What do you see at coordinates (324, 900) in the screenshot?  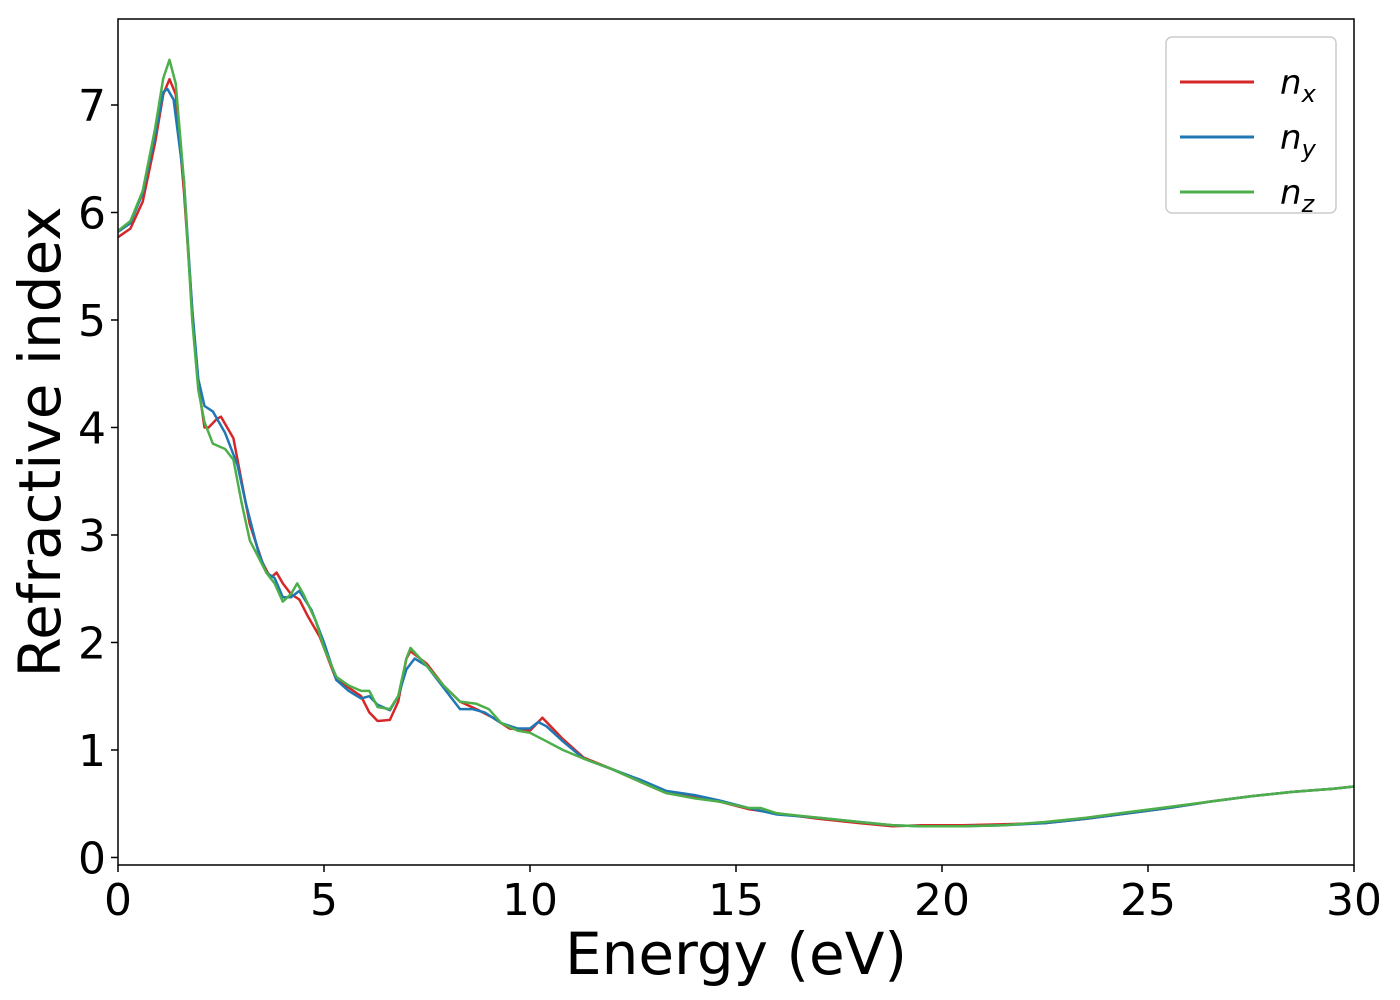 I see `x-tick-label: 5` at bounding box center [324, 900].